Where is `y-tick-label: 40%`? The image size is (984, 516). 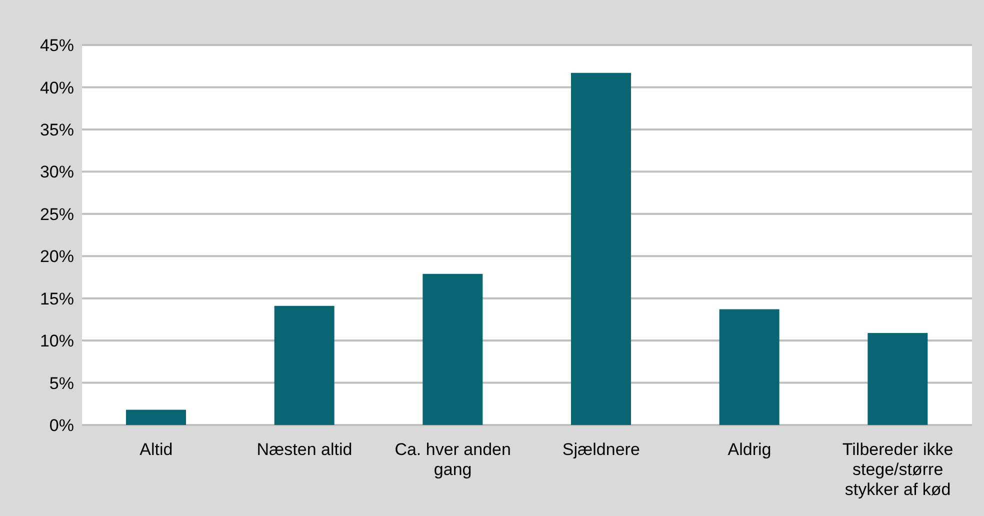 y-tick-label: 40% is located at coordinates (57, 88).